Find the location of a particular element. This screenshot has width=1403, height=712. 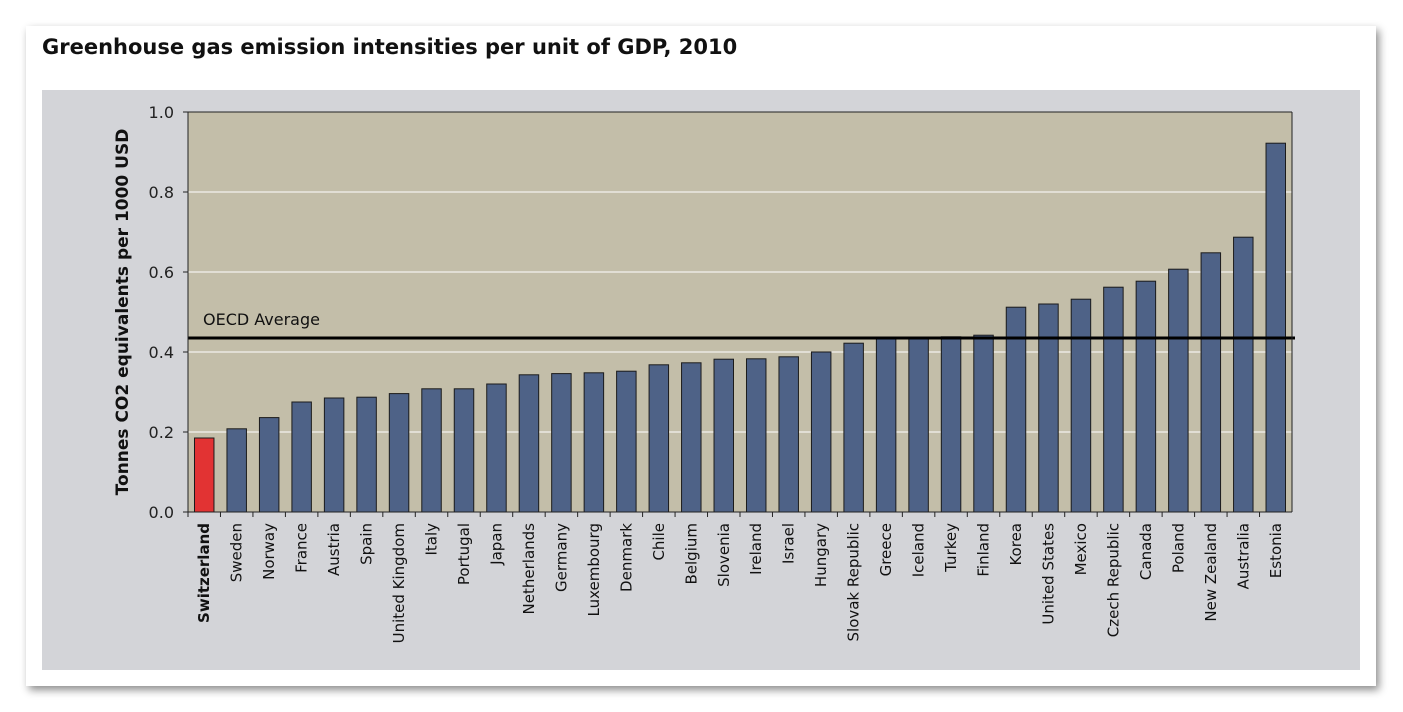

y-tick-label: 0.8 is located at coordinates (161, 192).